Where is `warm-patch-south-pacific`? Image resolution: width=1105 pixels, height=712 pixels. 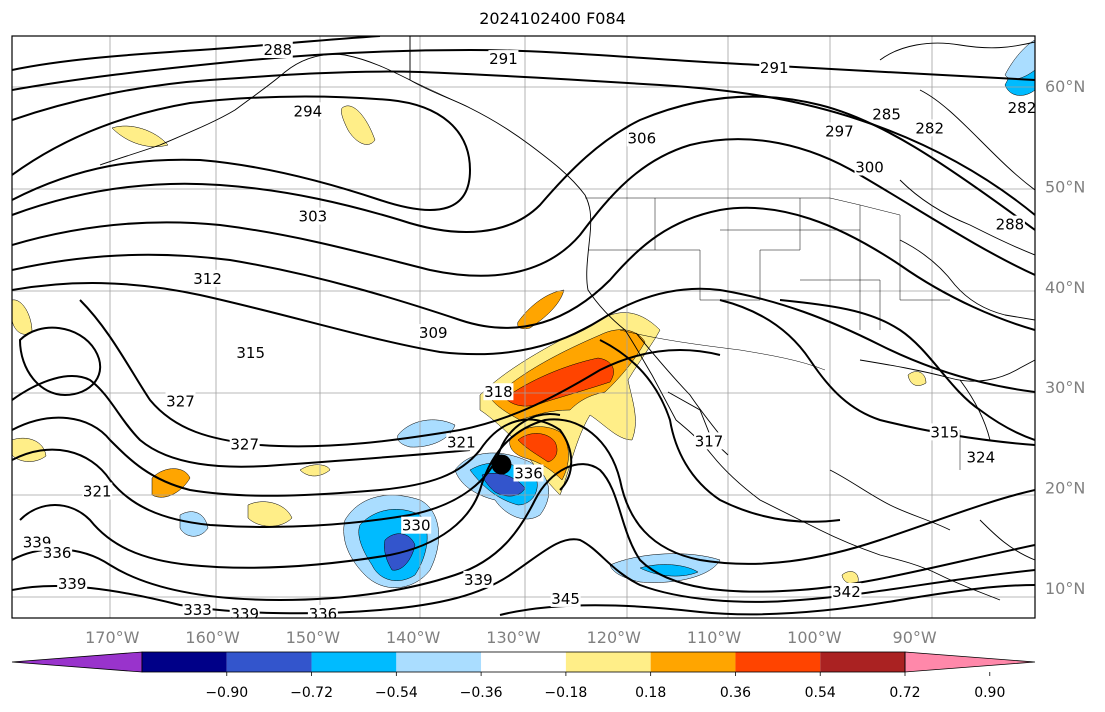 warm-patch-south-pacific is located at coordinates (270, 514).